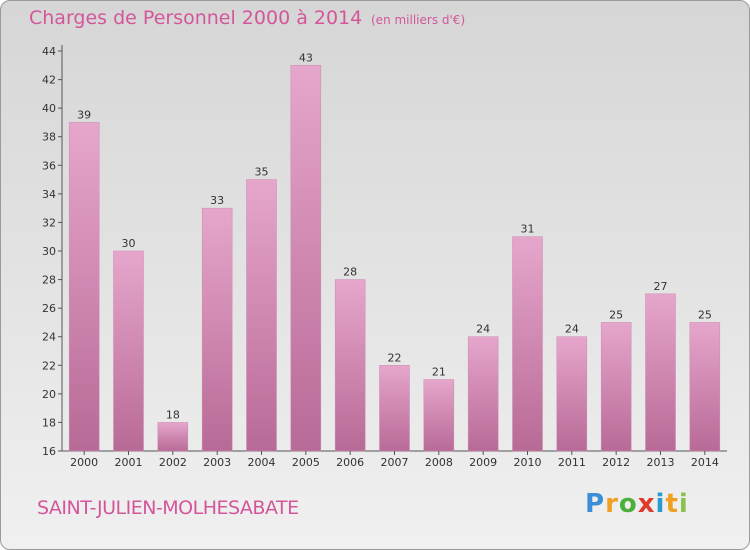  Describe the element at coordinates (129, 243) in the screenshot. I see `bar-value-label: 30` at that location.